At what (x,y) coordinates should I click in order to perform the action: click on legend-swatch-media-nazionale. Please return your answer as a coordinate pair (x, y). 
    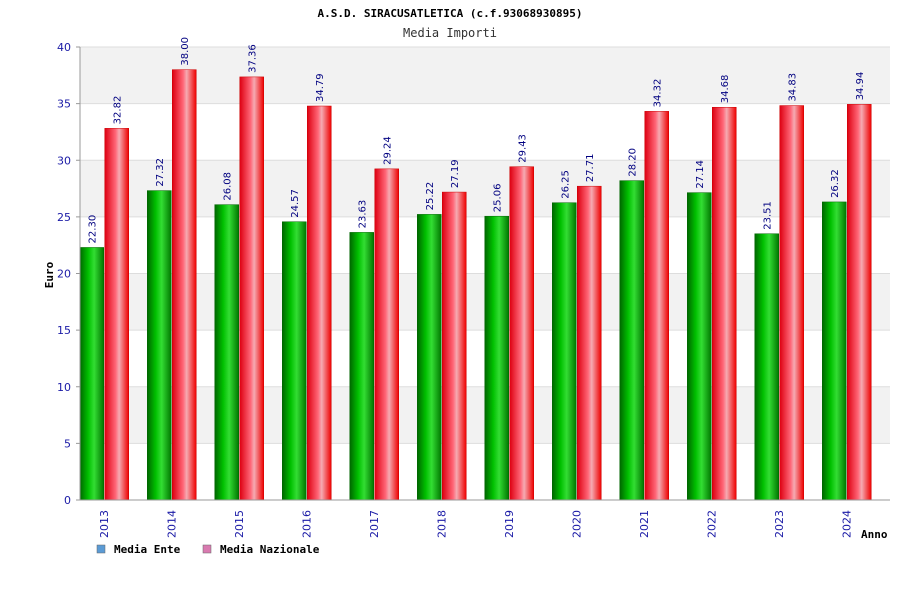
    Looking at the image, I should click on (207, 549).